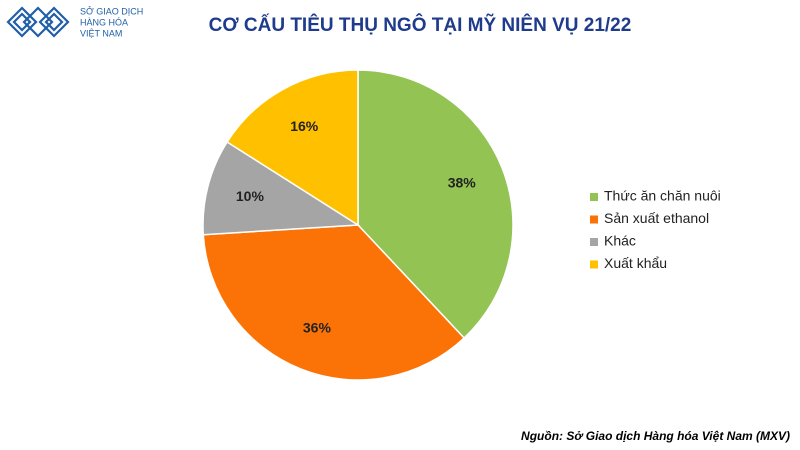  Describe the element at coordinates (38, 22) in the screenshot. I see `logo-mark` at that location.